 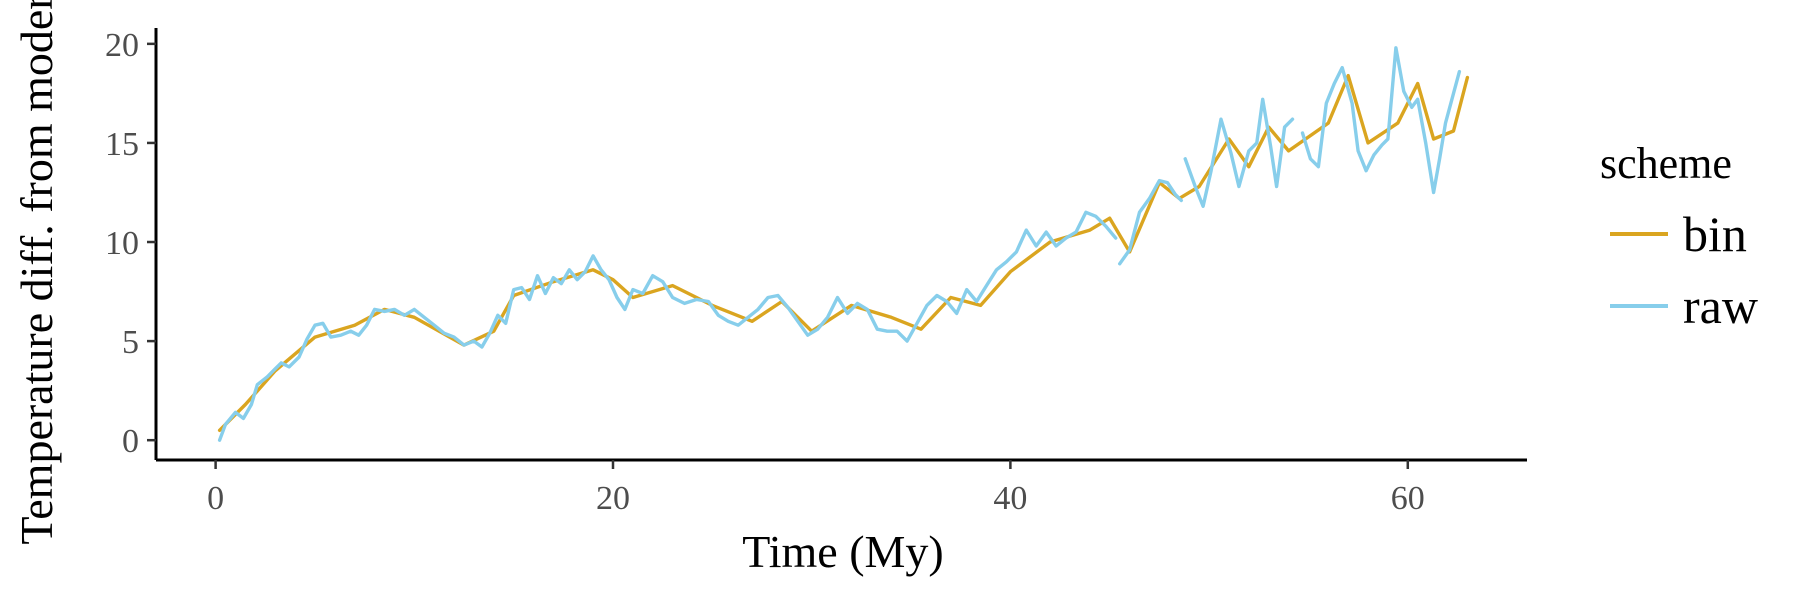 What do you see at coordinates (1715, 234) in the screenshot?
I see `legend-label-bin: bin` at bounding box center [1715, 234].